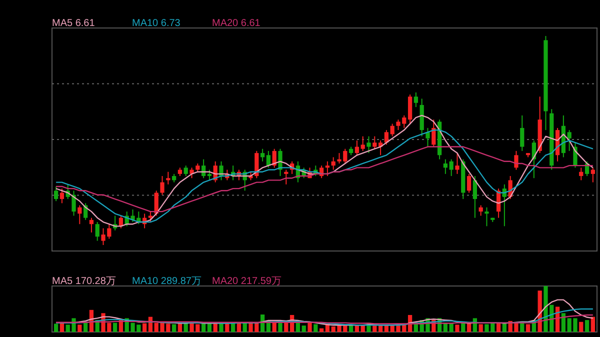 The height and width of the screenshot is (337, 600). What do you see at coordinates (236, 23) in the screenshot?
I see `text: MA20 6.61` at bounding box center [236, 23].